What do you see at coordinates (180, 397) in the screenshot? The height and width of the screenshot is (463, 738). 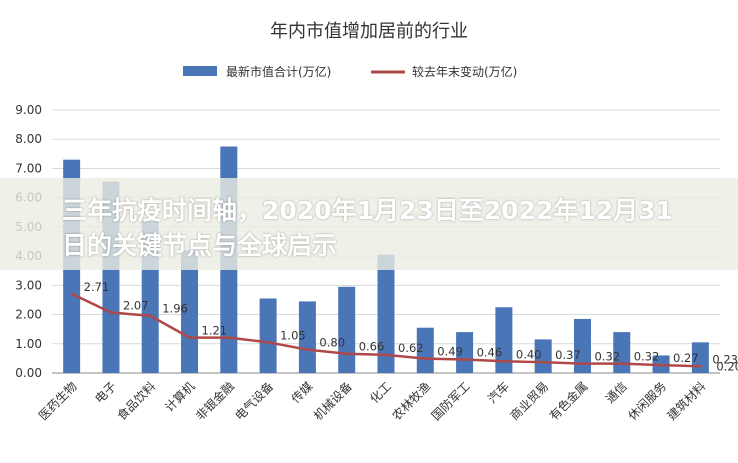 I see `x-tick-label: 计算机` at bounding box center [180, 397].